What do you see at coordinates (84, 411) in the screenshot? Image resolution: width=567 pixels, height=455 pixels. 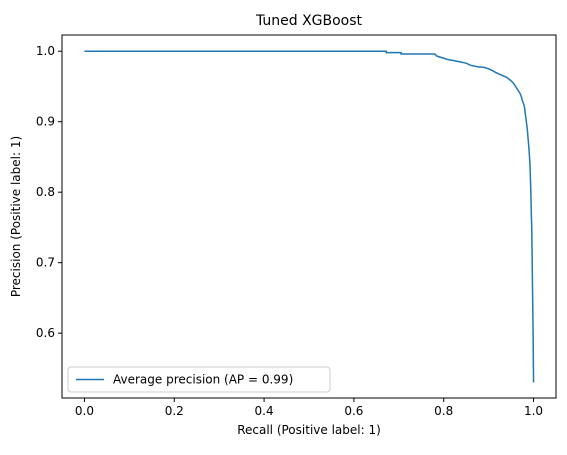 I see `x-tick-label: 0.0` at bounding box center [84, 411].